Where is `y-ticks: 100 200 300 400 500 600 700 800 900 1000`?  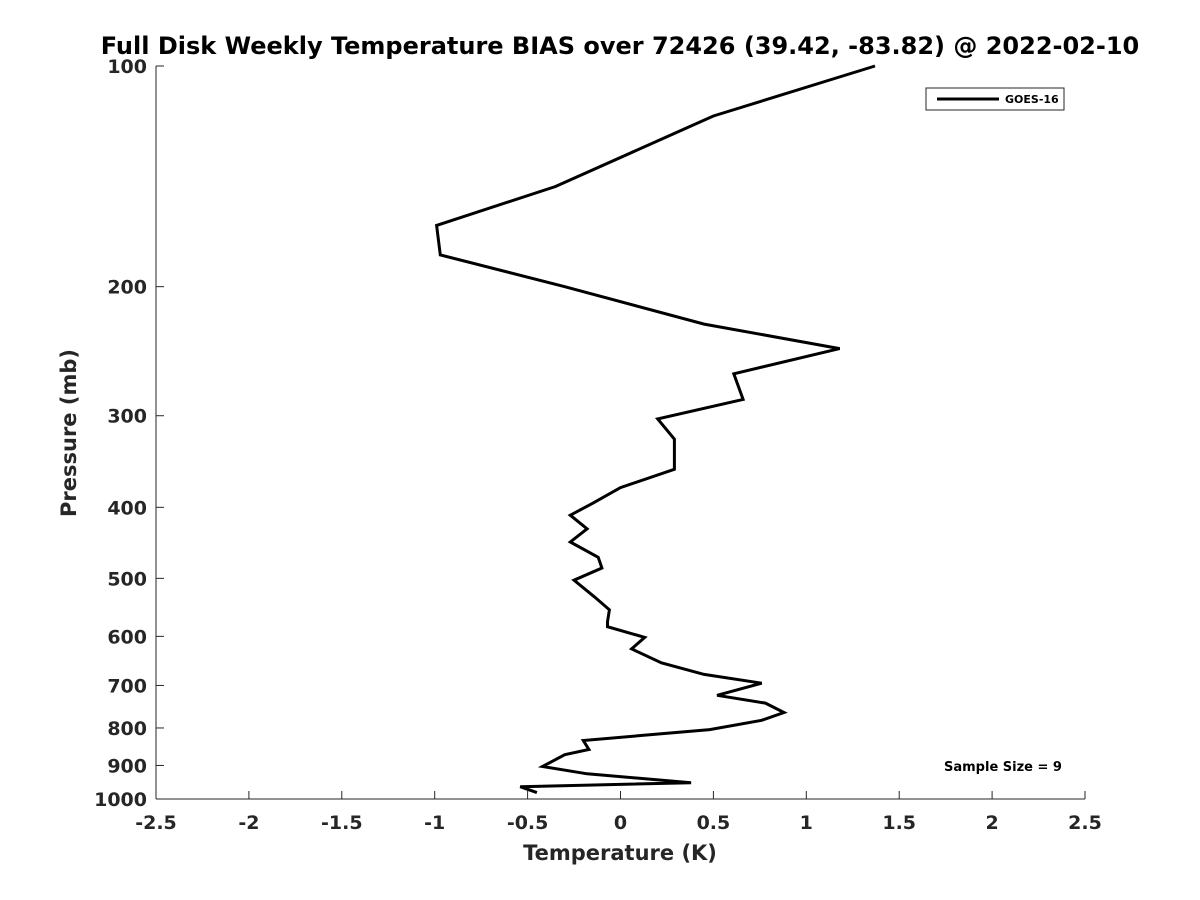
y-ticks: 100 200 300 400 500 600 700 800 900 1000 is located at coordinates (129, 433).